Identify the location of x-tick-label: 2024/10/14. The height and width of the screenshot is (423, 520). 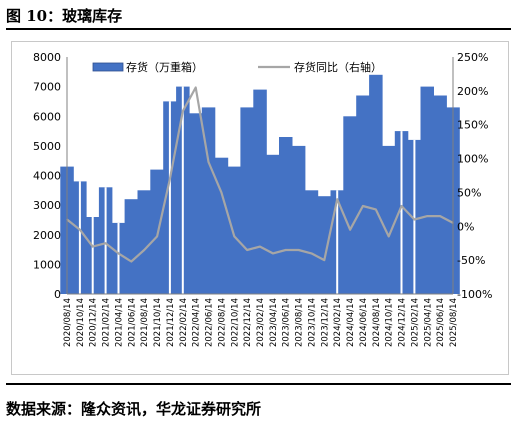
(390, 322).